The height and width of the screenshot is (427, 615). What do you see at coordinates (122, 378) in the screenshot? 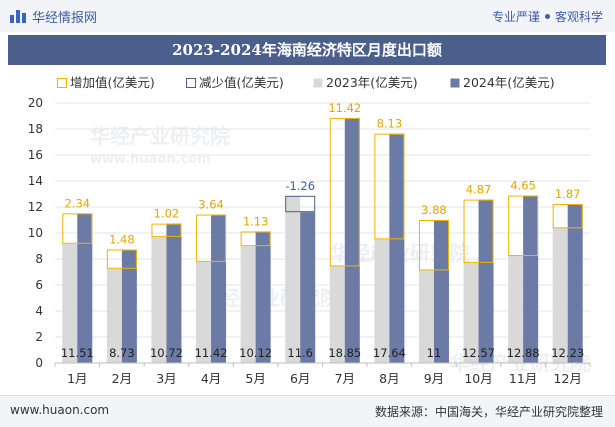
I see `x-tick-label: 2月` at bounding box center [122, 378].